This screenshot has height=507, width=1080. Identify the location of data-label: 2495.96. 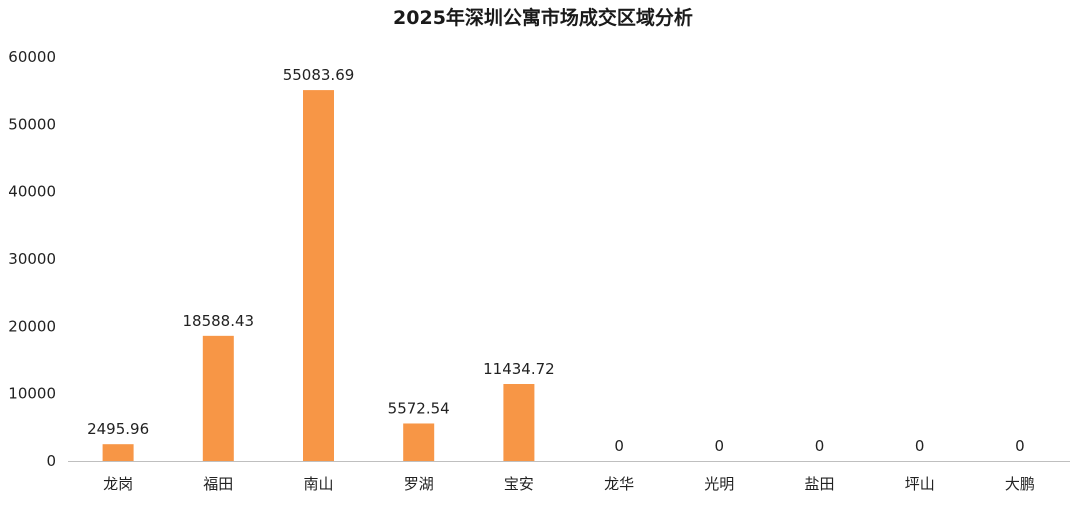
(118, 429).